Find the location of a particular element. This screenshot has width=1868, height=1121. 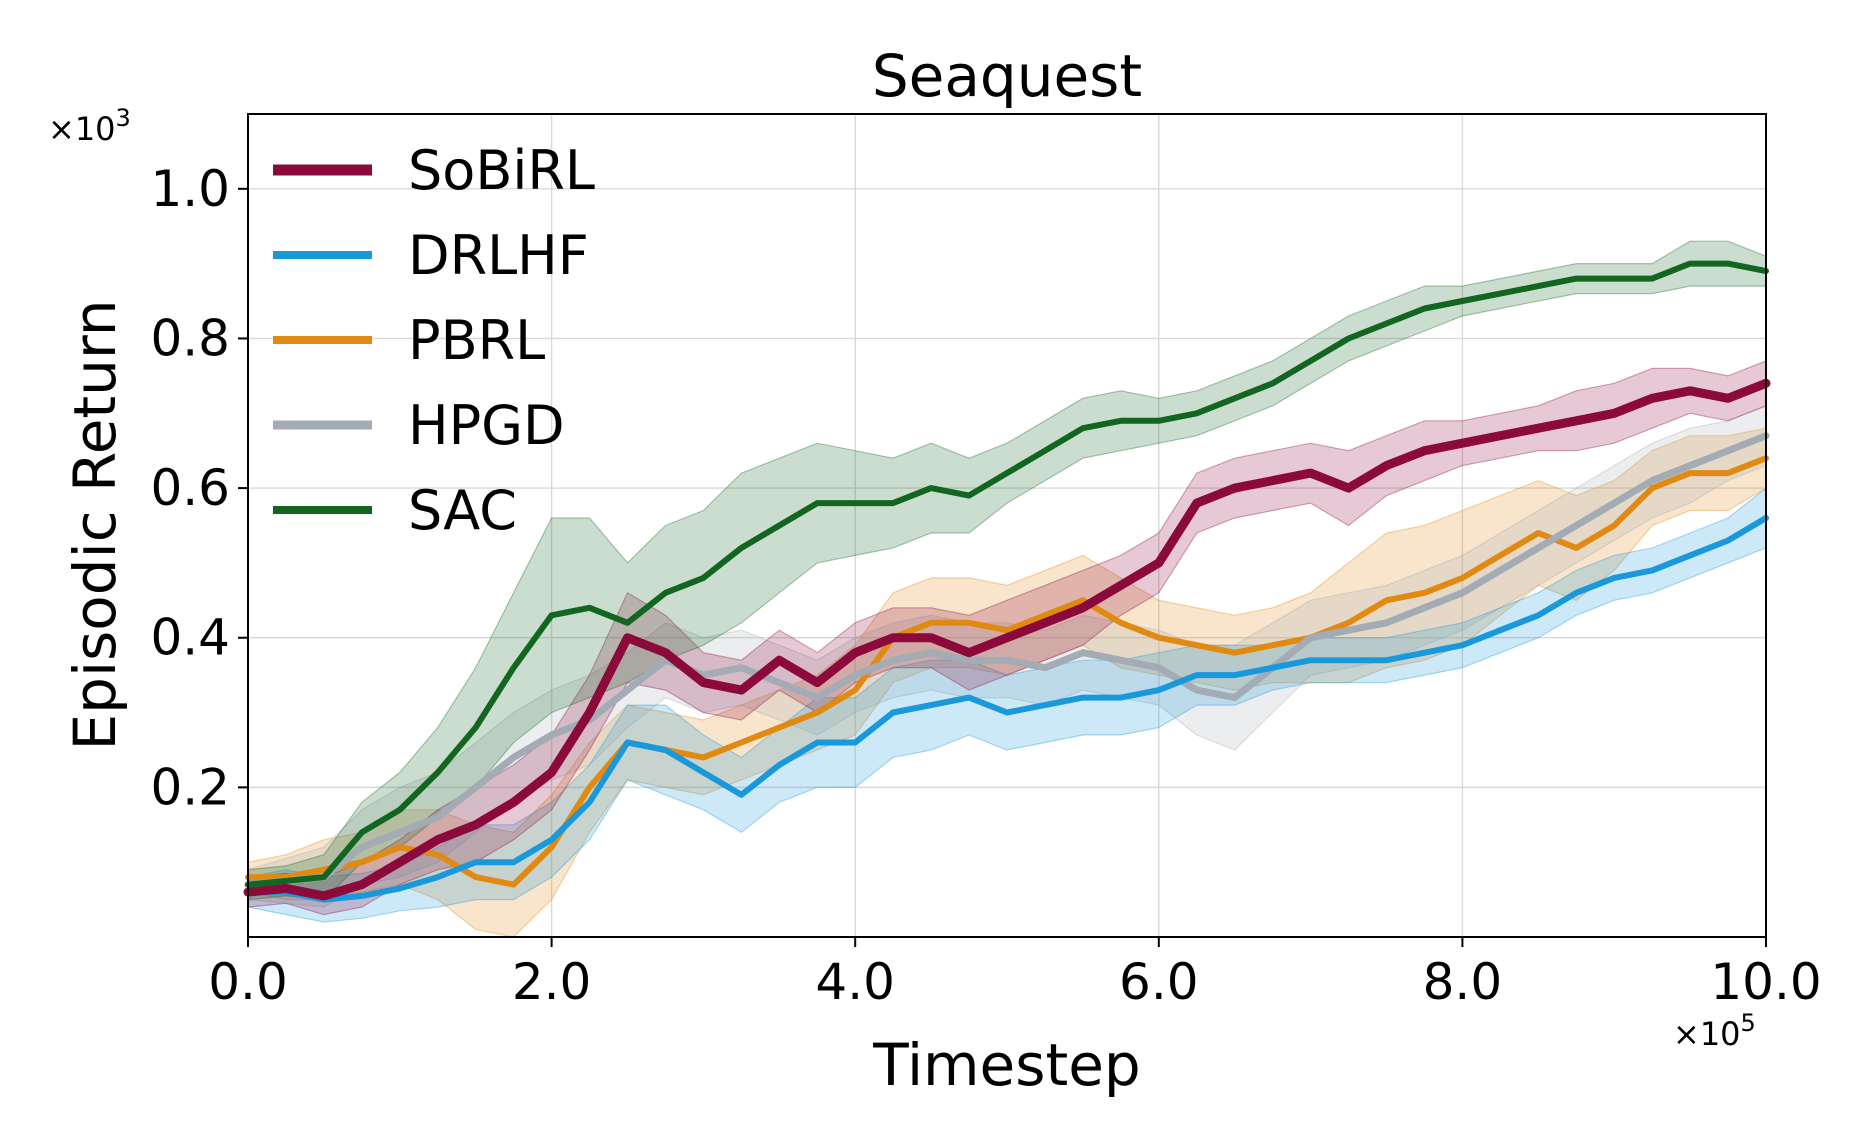

y-axis-multiplier-exponent: 3 is located at coordinates (123, 118).